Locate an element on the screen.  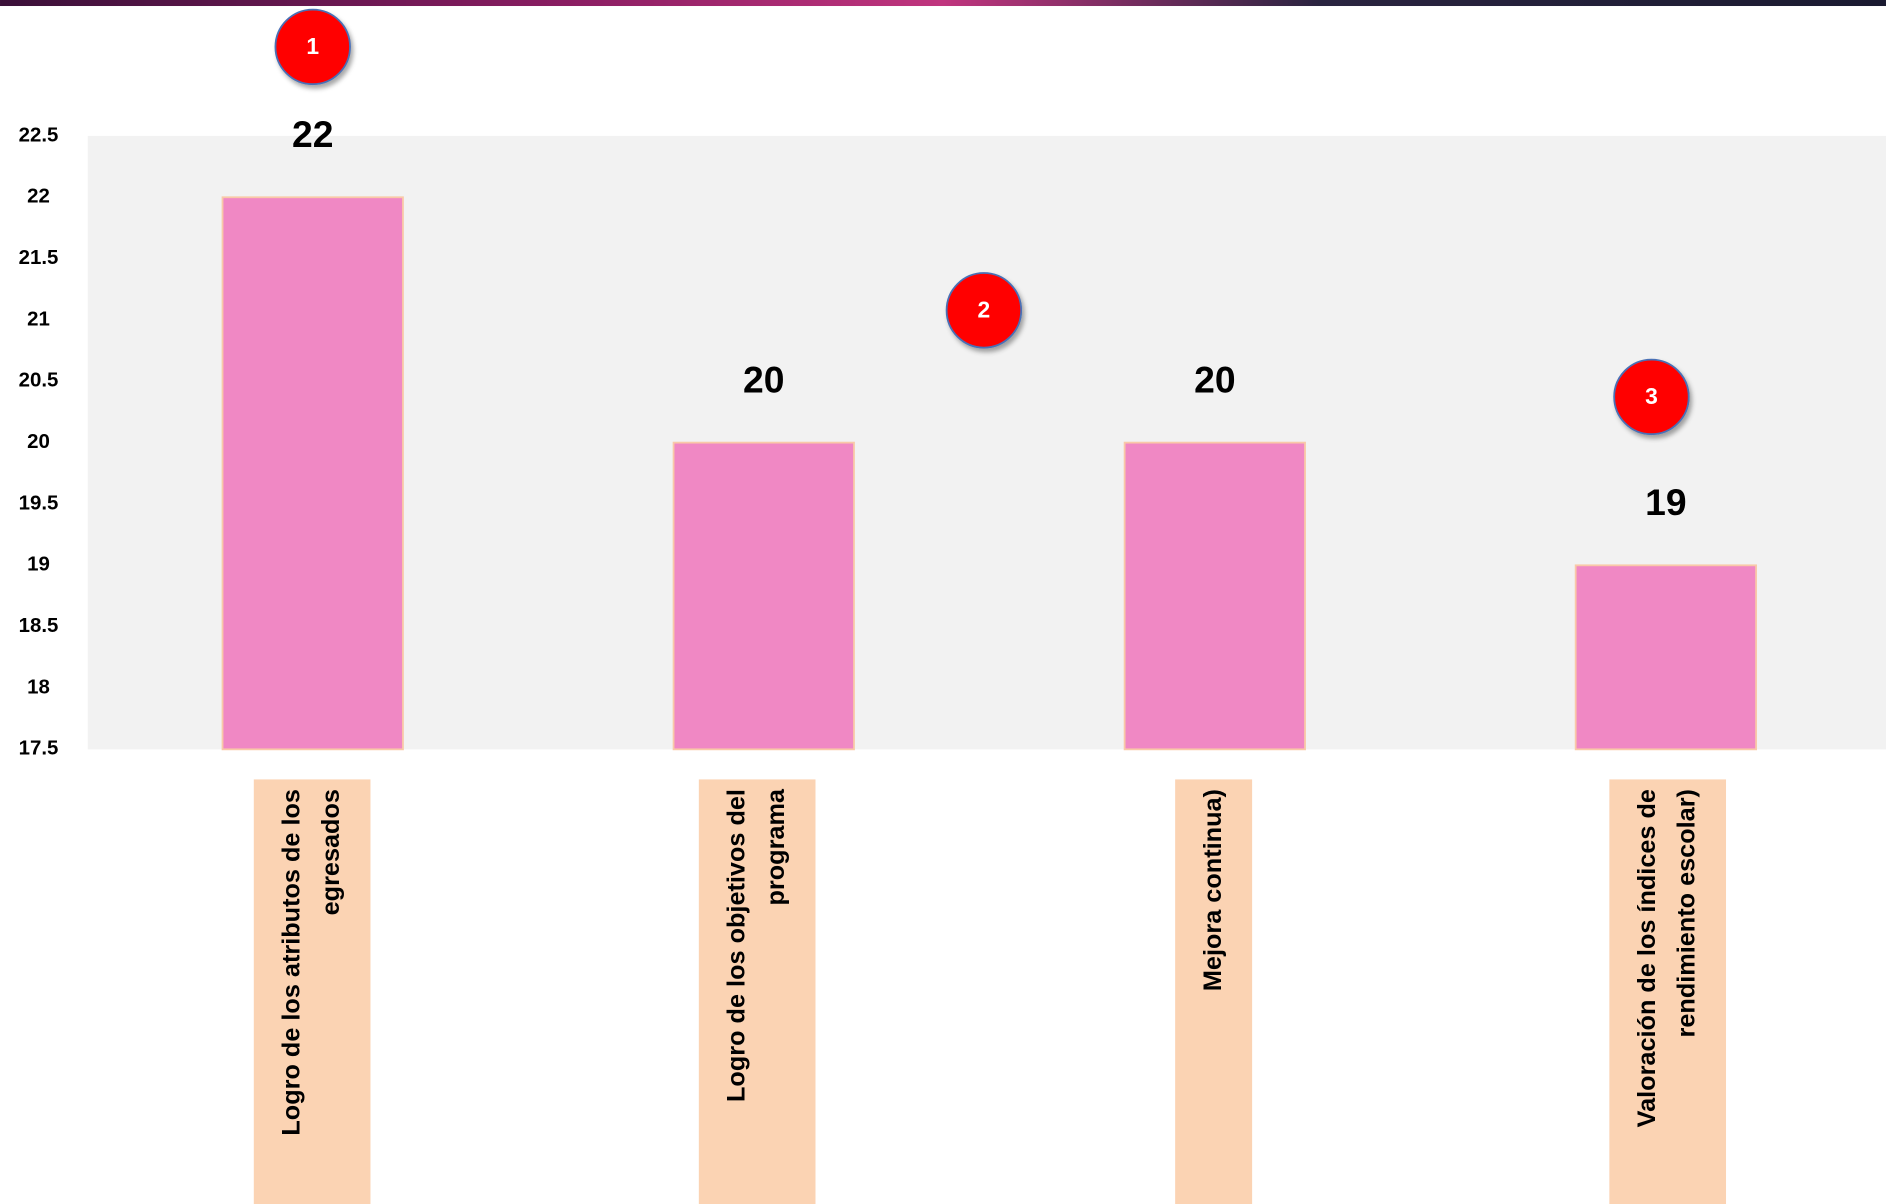
y-tick-label: 18.5 is located at coordinates (39, 625).